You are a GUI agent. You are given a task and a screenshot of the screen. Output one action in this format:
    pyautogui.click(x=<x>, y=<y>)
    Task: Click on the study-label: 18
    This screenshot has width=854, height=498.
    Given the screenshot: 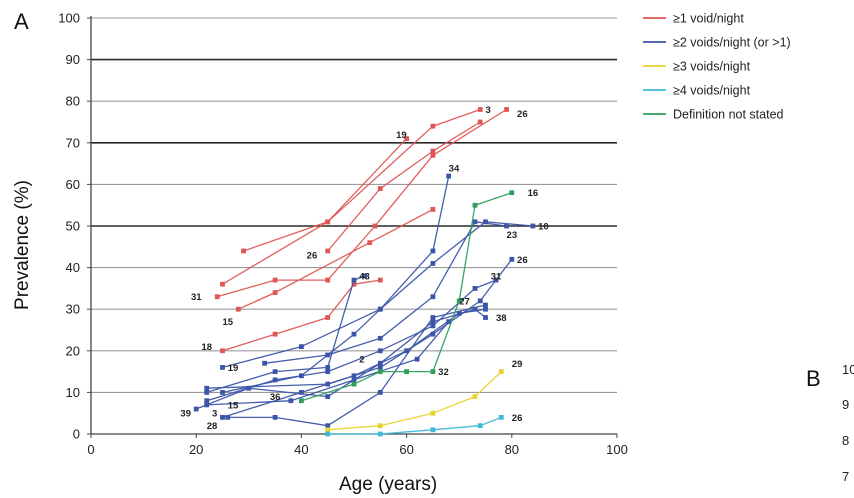 What is the action you would take?
    pyautogui.click(x=206, y=347)
    